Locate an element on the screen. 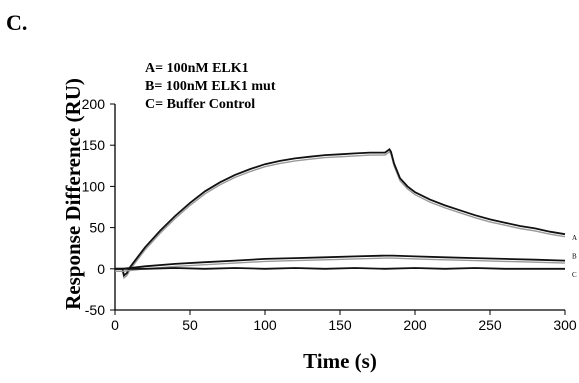 Image resolution: width=579 pixels, height=383 pixels. y-tick-label-50: 50 is located at coordinates (97, 228).